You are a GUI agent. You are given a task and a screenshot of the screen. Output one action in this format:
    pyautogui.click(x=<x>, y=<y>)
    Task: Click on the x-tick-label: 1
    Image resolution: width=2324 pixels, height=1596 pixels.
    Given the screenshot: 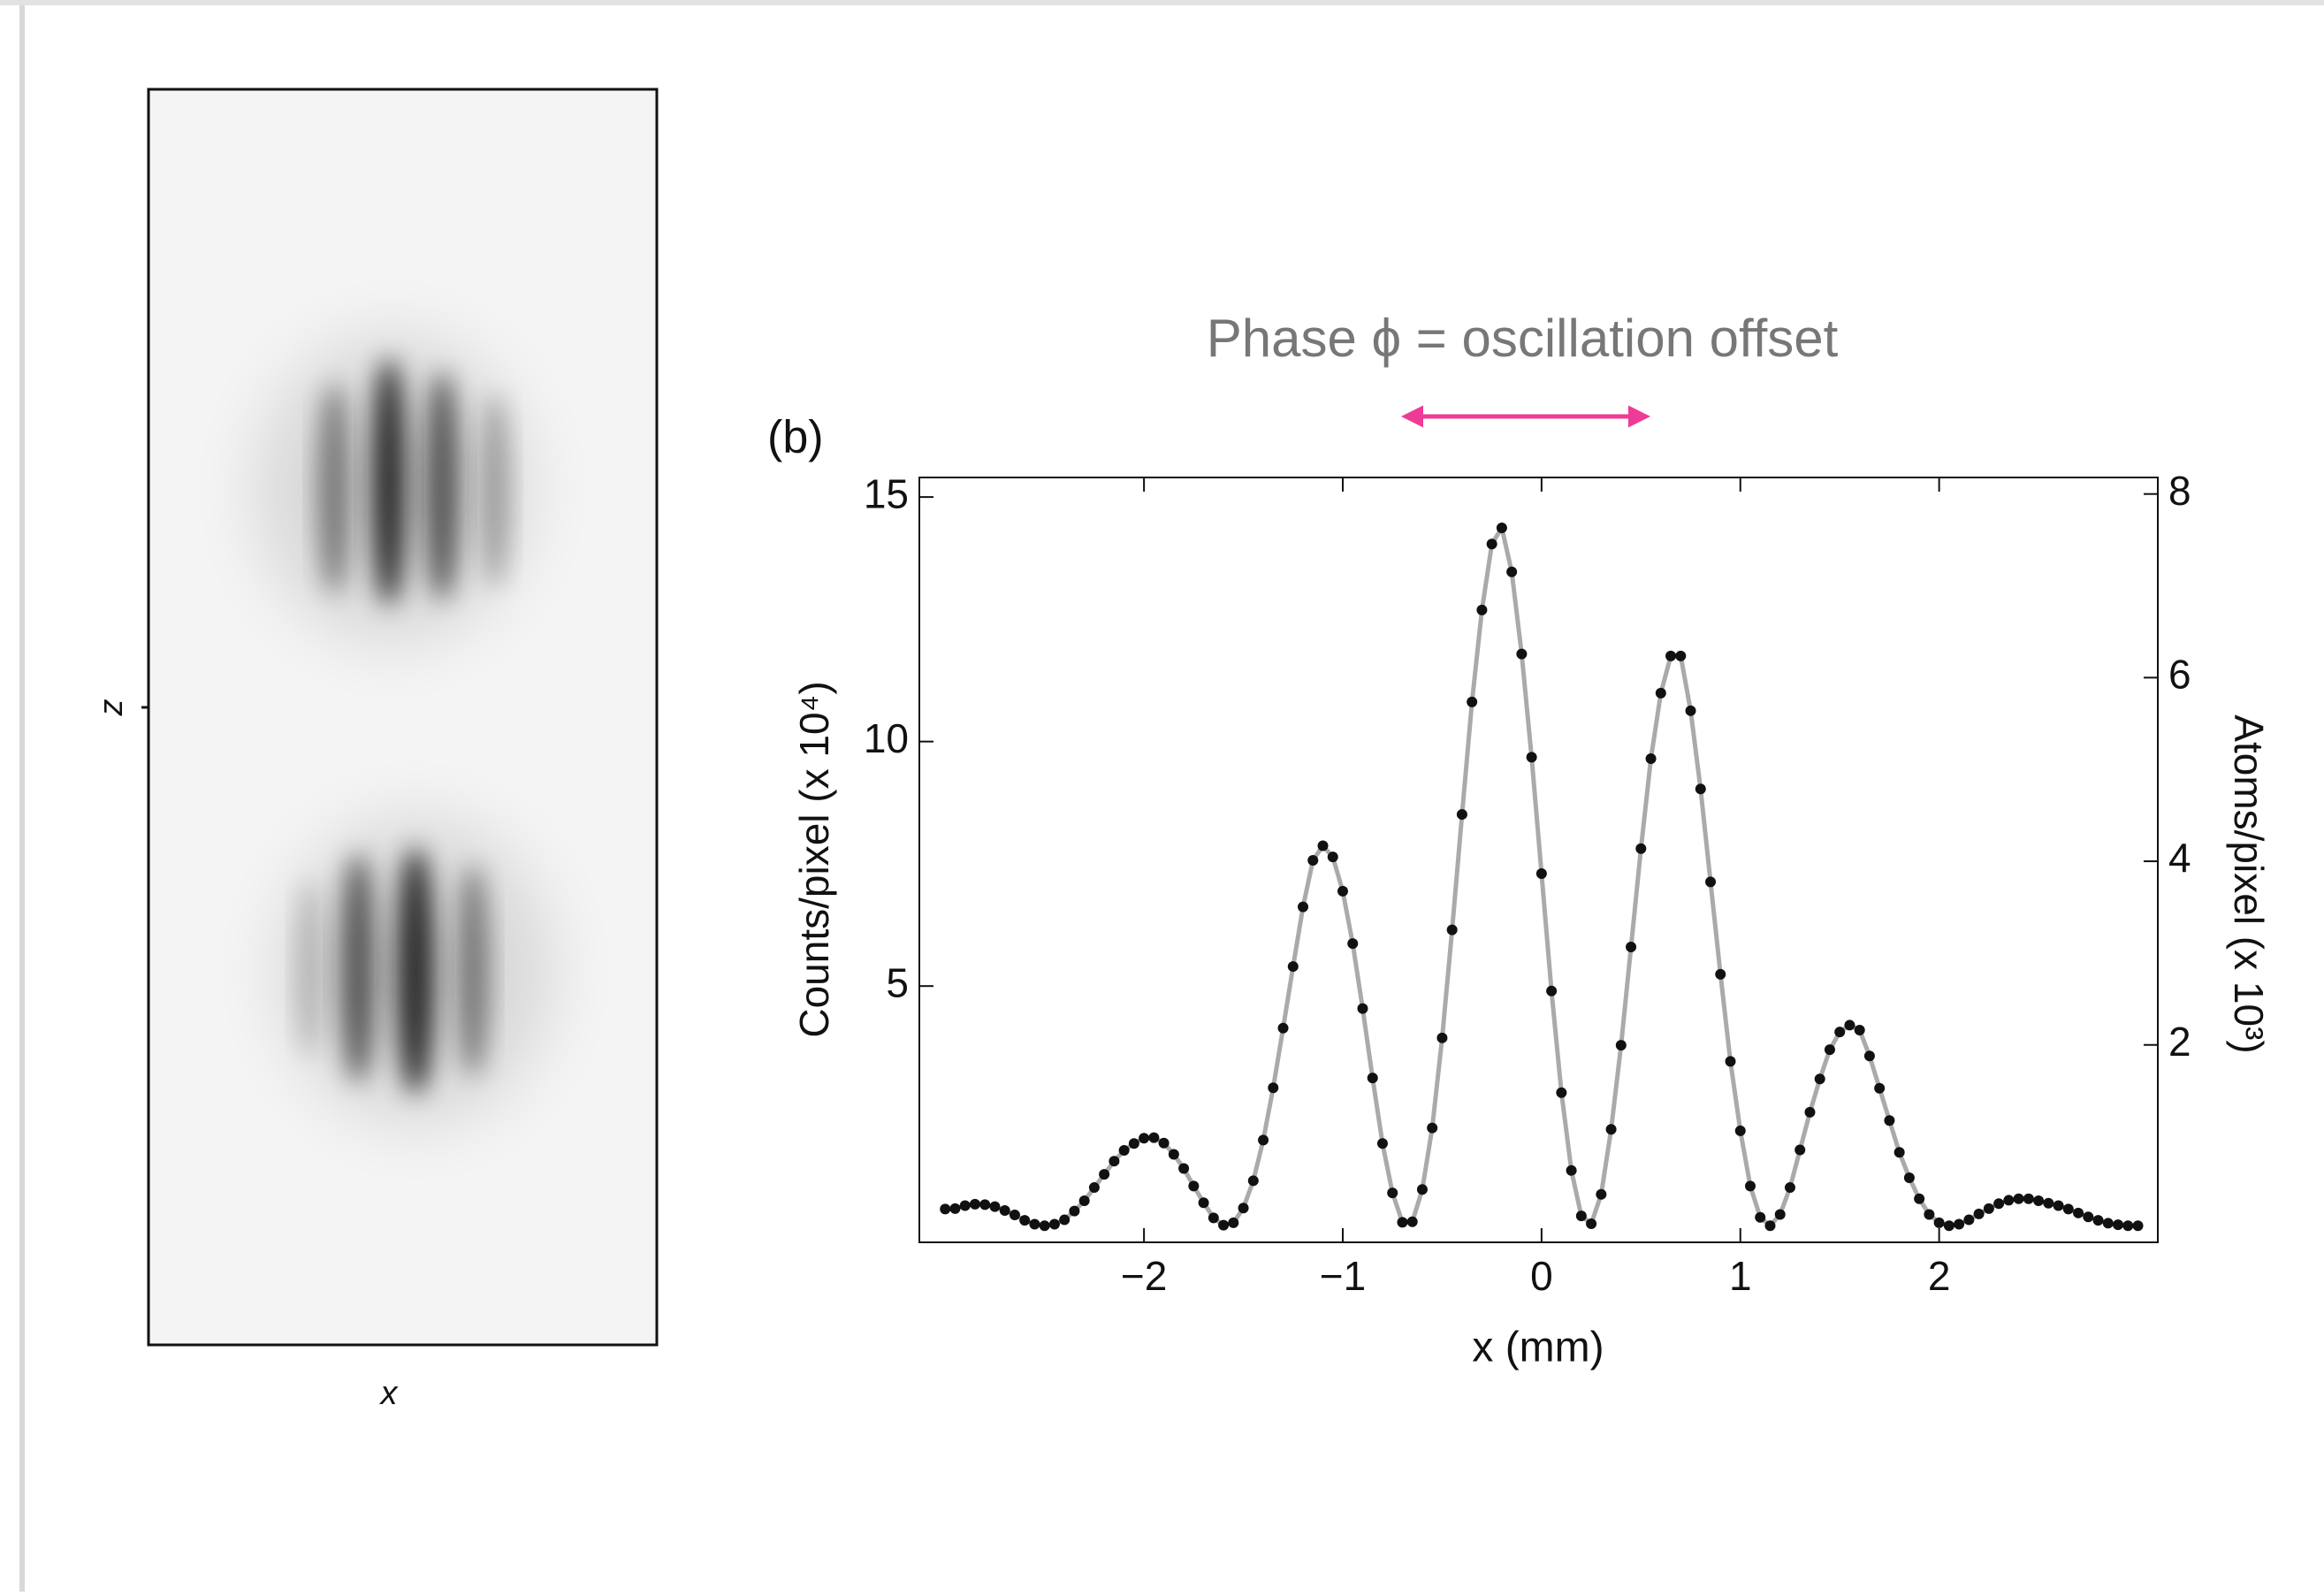 What is the action you would take?
    pyautogui.click(x=1740, y=1276)
    